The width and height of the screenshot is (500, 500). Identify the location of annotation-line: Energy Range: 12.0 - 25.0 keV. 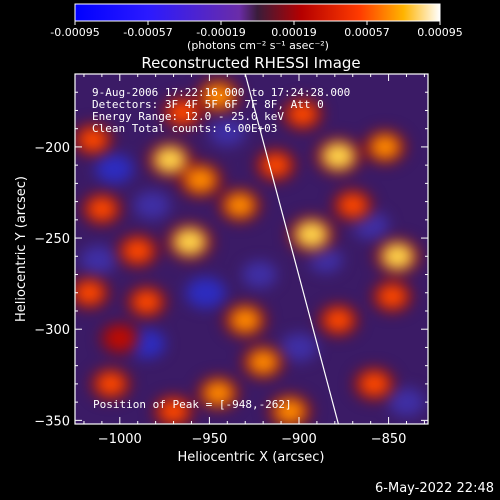
(188, 116).